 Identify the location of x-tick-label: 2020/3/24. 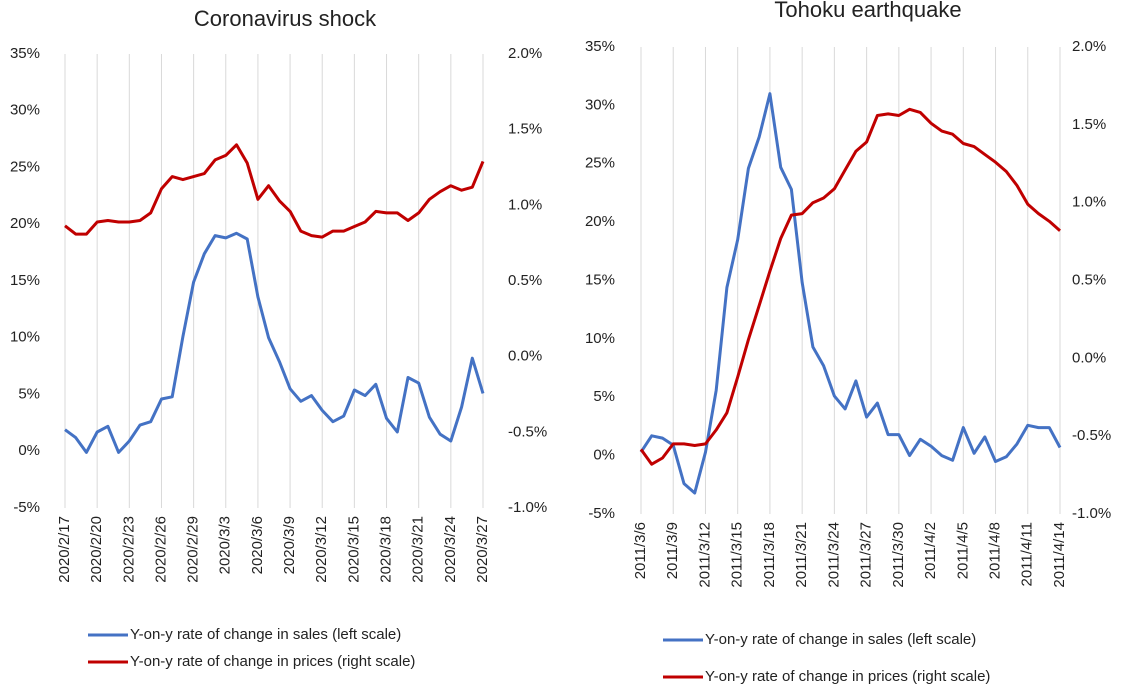
(450, 549).